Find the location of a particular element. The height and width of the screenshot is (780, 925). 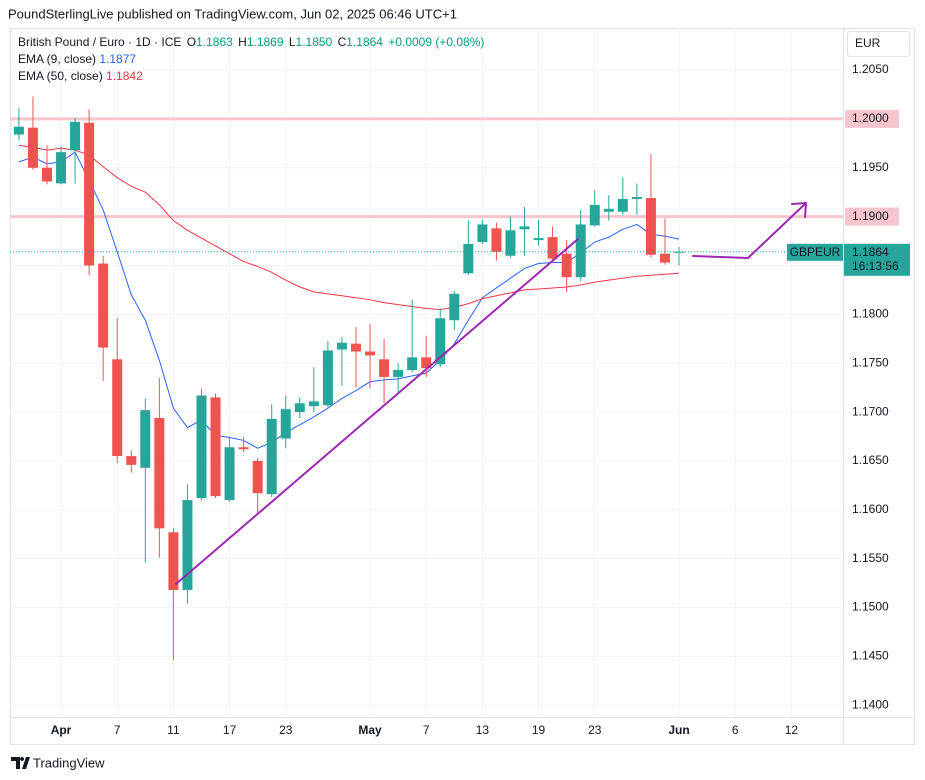

ohlc-label: L is located at coordinates (292, 42).